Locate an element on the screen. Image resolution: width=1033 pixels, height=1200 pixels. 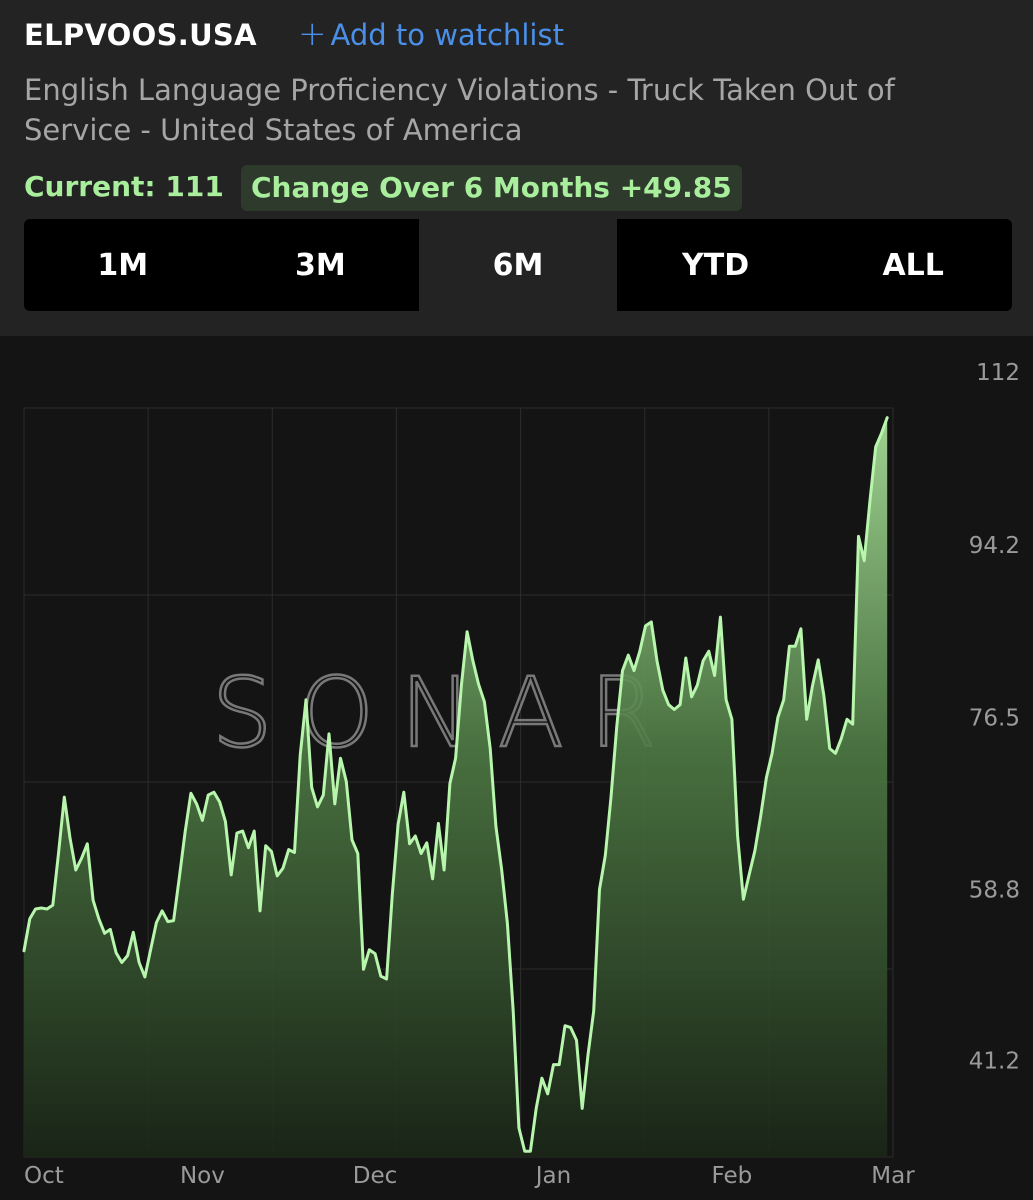
y-tick-label: 76.5 is located at coordinates (994, 718).